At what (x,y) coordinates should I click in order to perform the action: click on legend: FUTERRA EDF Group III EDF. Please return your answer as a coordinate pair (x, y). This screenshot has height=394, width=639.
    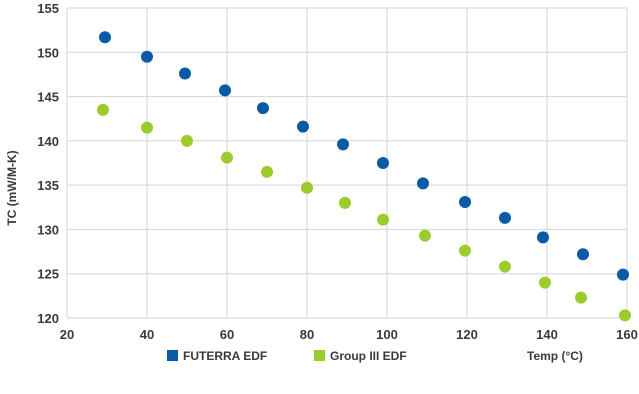
    Looking at the image, I should click on (287, 356).